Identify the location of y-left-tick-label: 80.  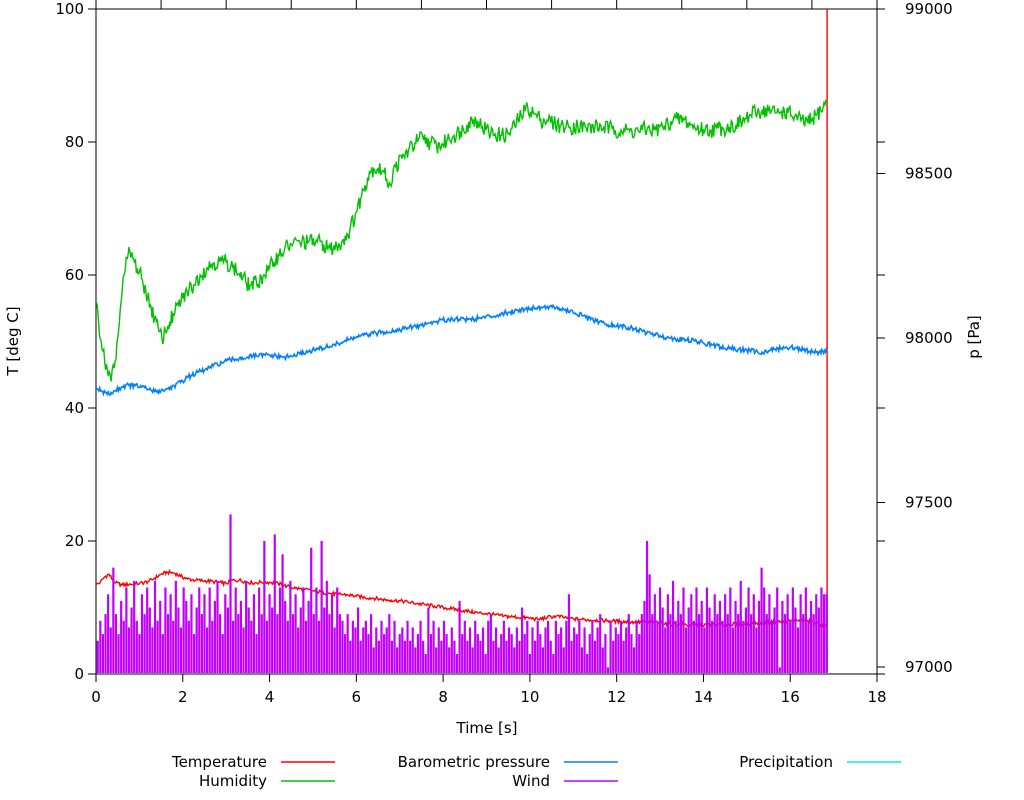
(74, 142).